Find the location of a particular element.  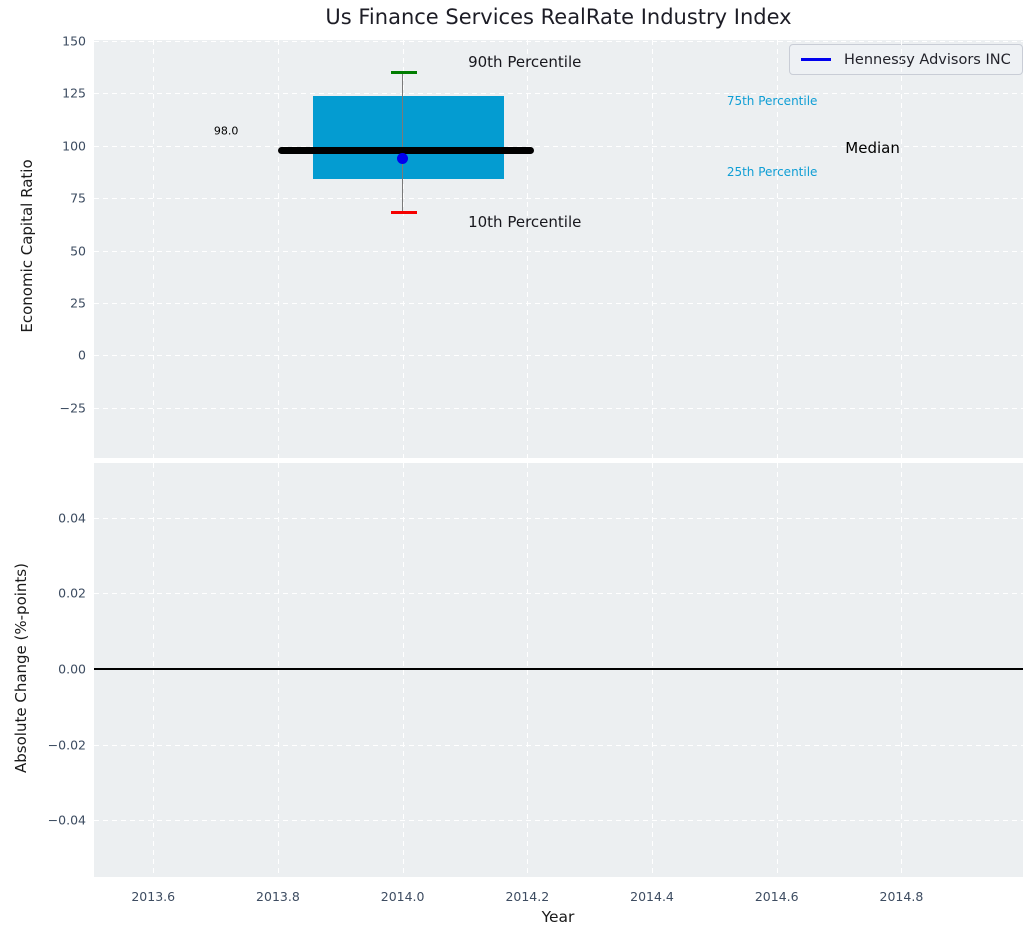

y-tick-label-top: 150 is located at coordinates (74, 41).